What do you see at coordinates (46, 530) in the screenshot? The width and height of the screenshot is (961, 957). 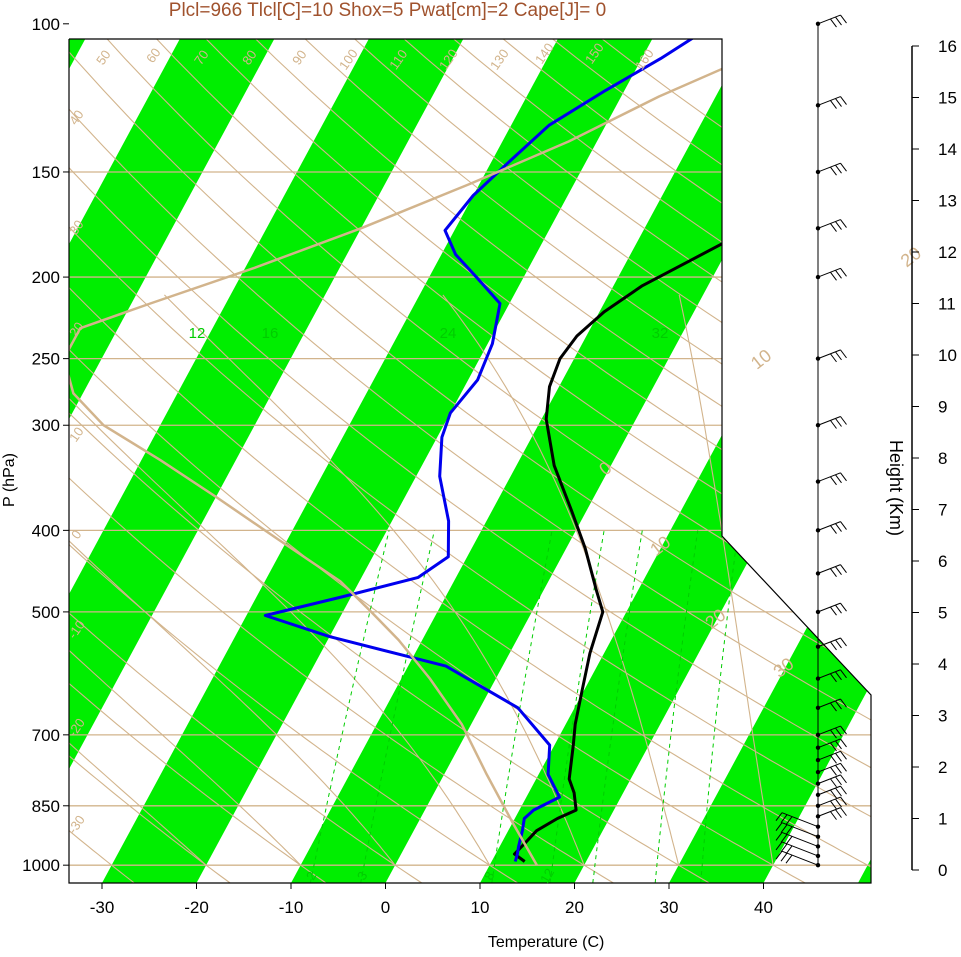 I see `y-tick-label: 400` at bounding box center [46, 530].